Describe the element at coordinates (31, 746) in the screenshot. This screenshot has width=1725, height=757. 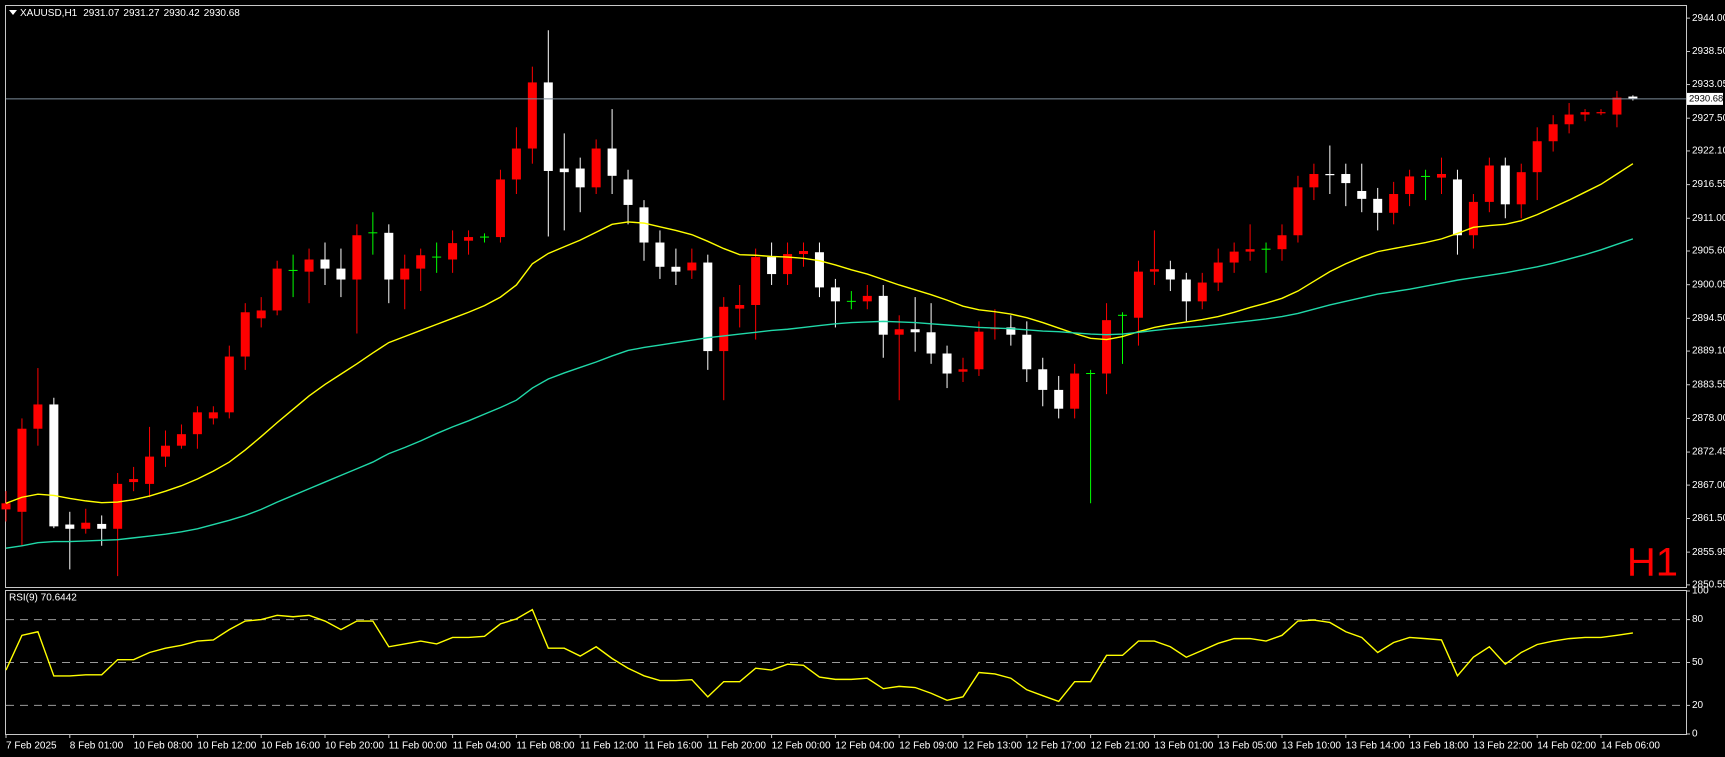
I see `x-tick-label: 7 Feb 2025` at that location.